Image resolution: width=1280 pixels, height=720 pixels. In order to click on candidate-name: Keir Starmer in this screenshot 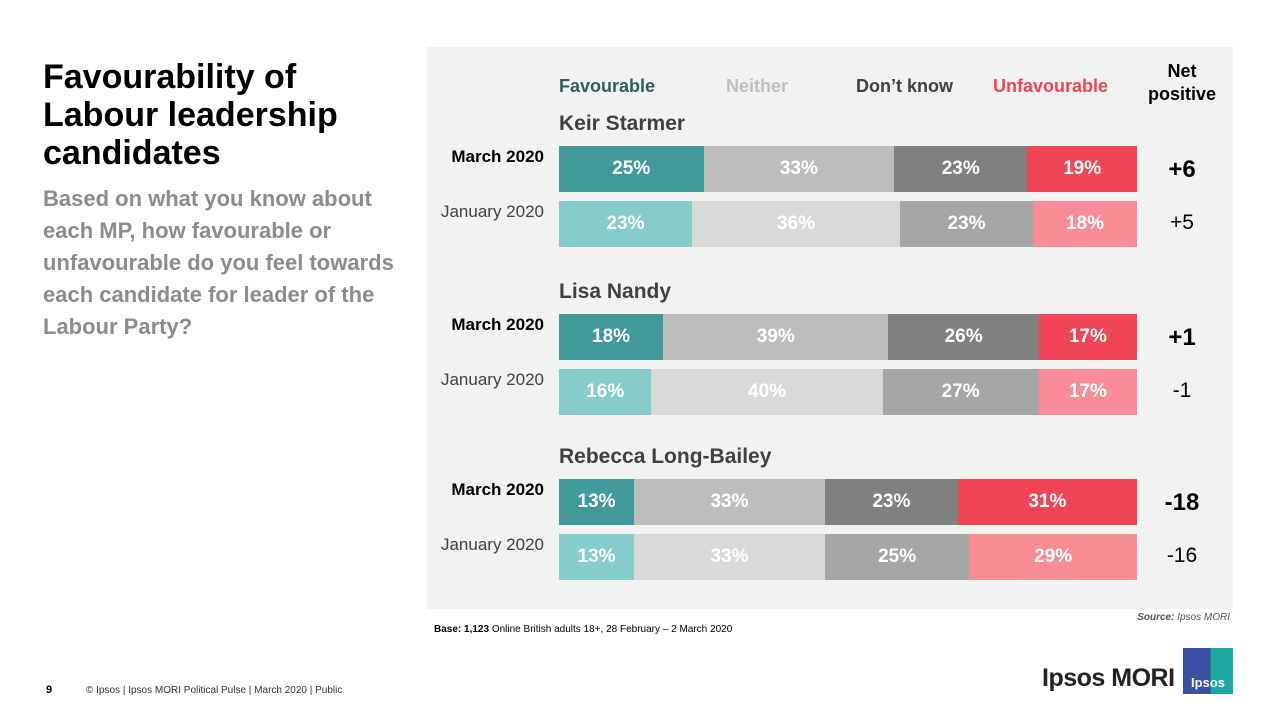, I will do `click(622, 123)`.